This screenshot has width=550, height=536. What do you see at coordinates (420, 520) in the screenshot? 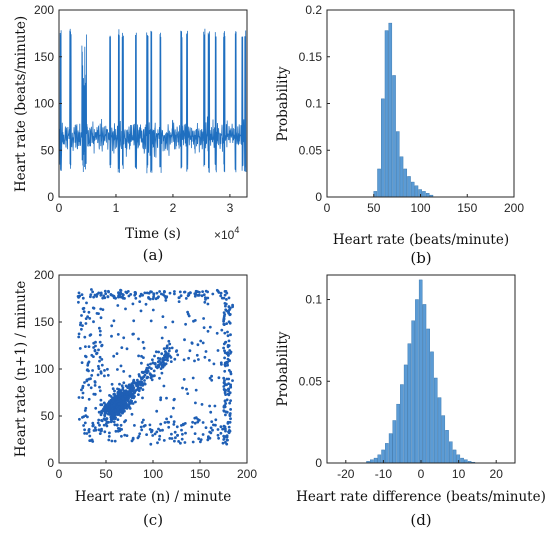
I see `panel-d-label: (d)` at bounding box center [420, 520].